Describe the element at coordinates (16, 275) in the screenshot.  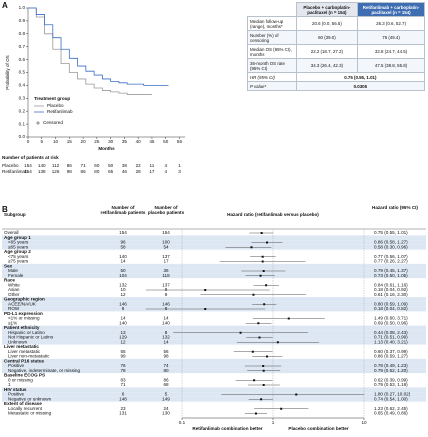
I see `subgroup-label: Female` at that location.